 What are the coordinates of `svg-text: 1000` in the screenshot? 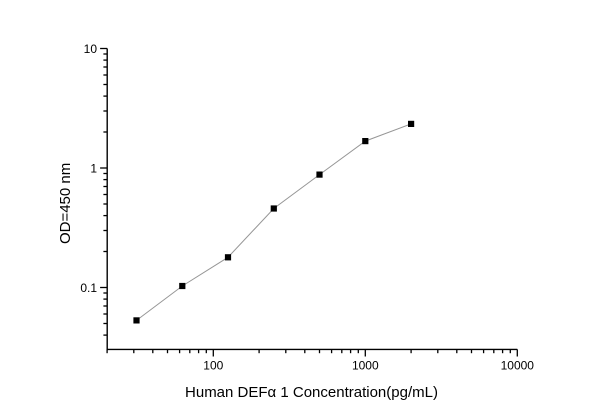 It's located at (365, 366).